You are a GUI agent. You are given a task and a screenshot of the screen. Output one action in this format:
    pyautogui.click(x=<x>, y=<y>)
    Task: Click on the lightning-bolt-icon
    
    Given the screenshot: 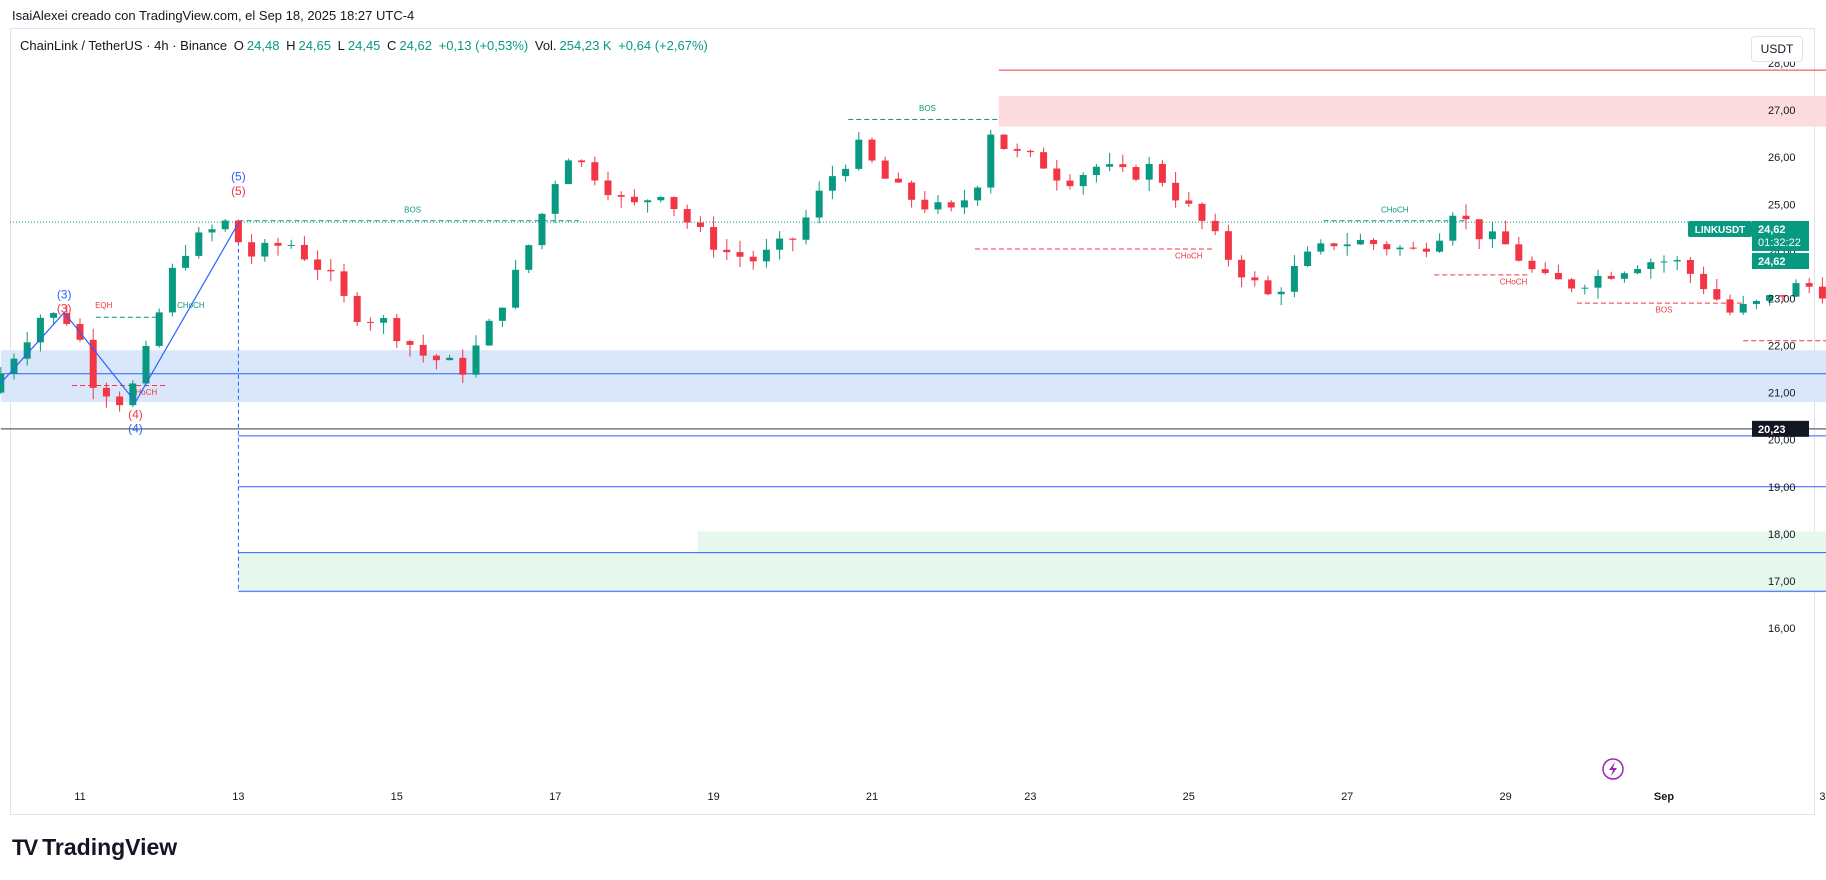 What is the action you would take?
    pyautogui.click(x=1613, y=769)
    